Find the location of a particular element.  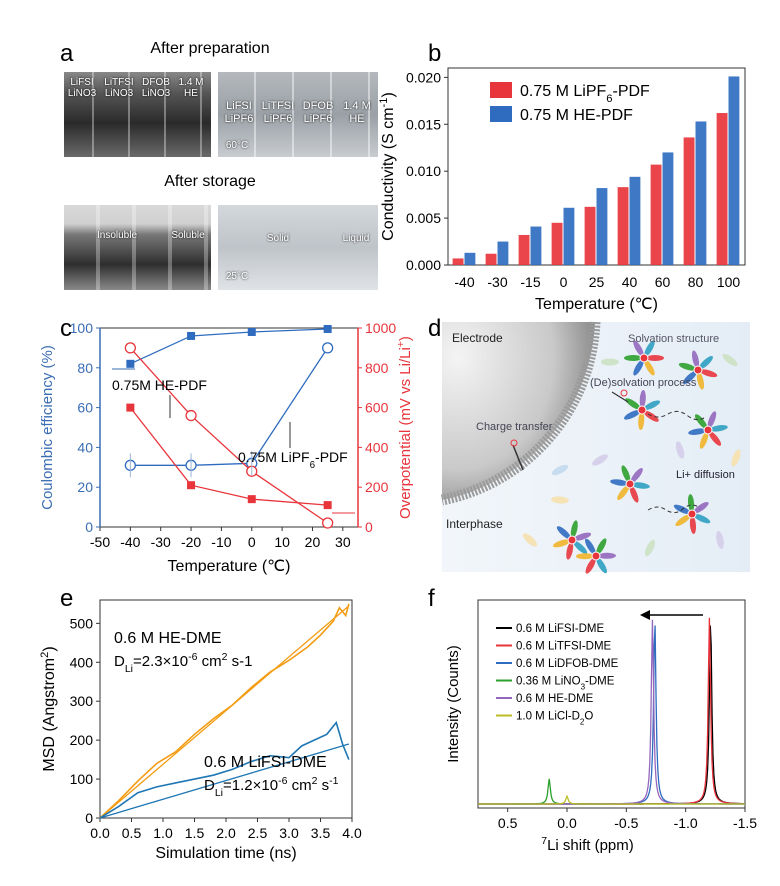

interphase-layer is located at coordinates (520, 413).